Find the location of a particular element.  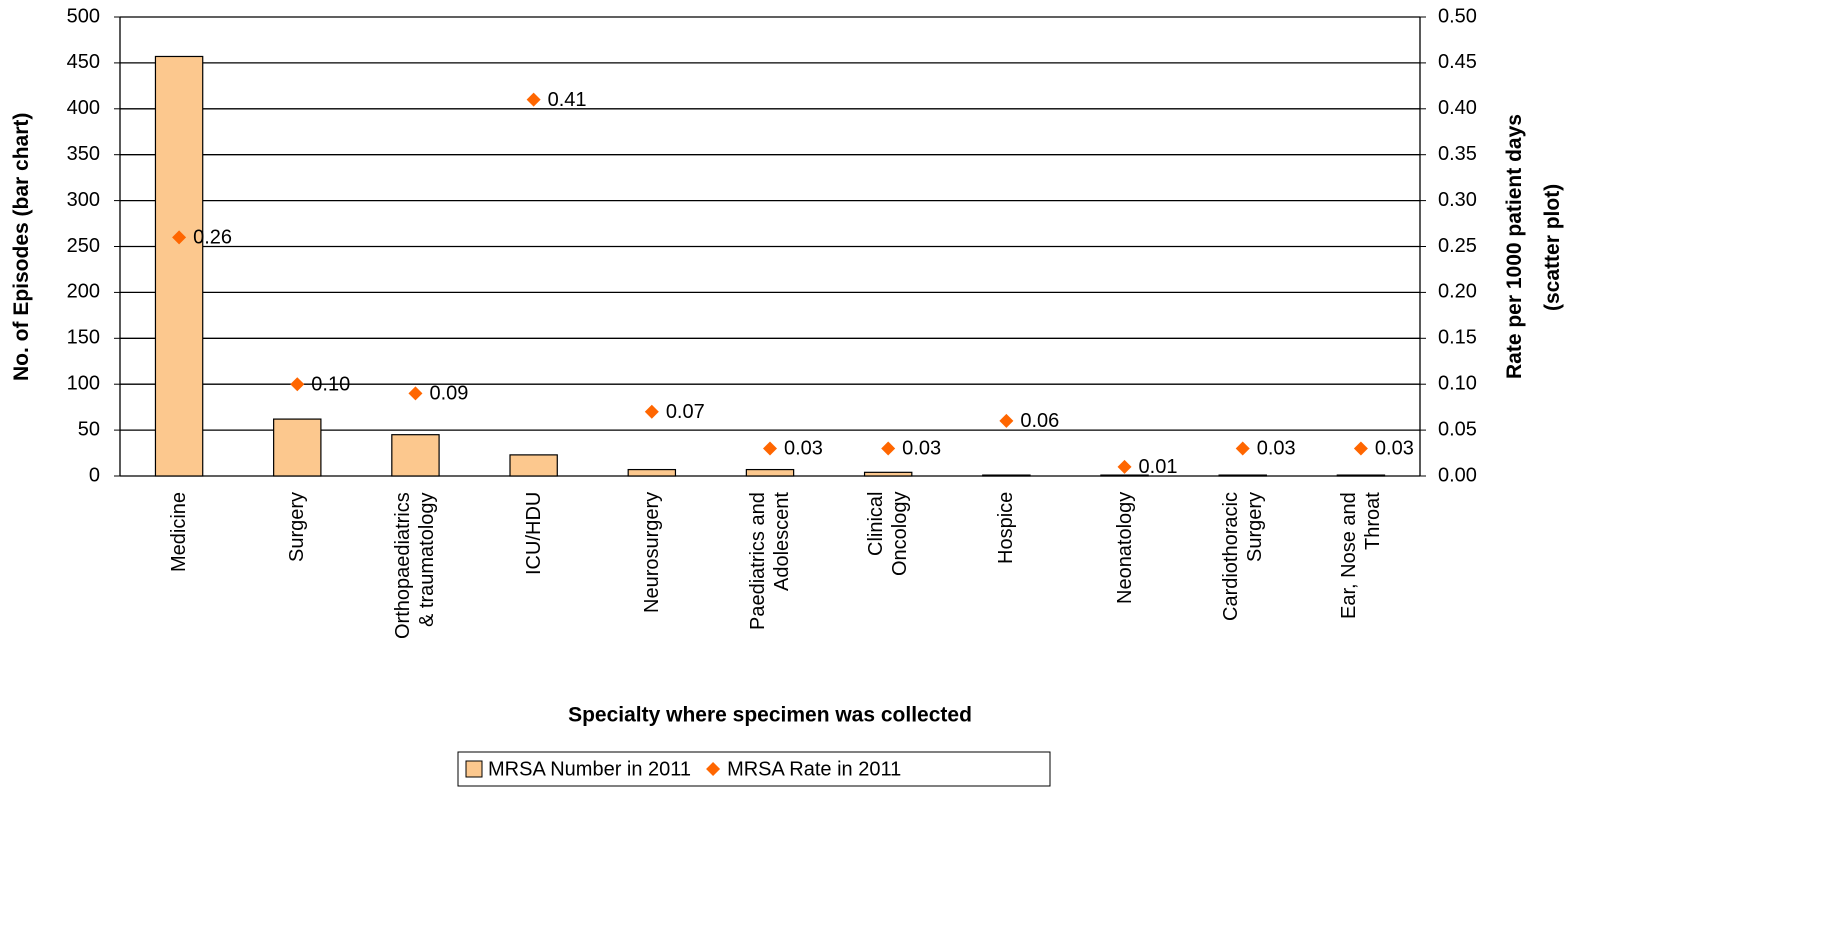

data-label: 0.06 is located at coordinates (1039, 421).